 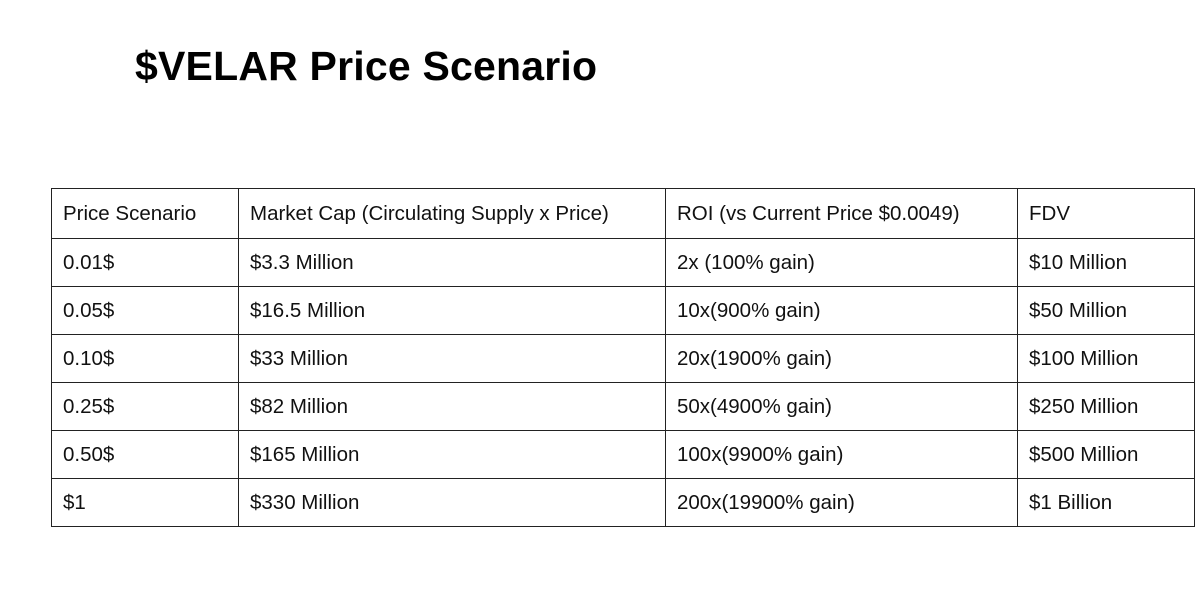 What do you see at coordinates (452, 213) in the screenshot?
I see `header-market-cap: Market Cap (Circulating Supply x Price)` at bounding box center [452, 213].